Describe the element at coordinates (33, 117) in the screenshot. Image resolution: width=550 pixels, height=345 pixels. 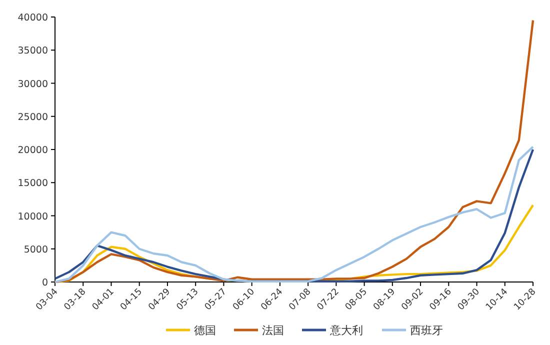
I see `y-tick-label: 25000` at that location.